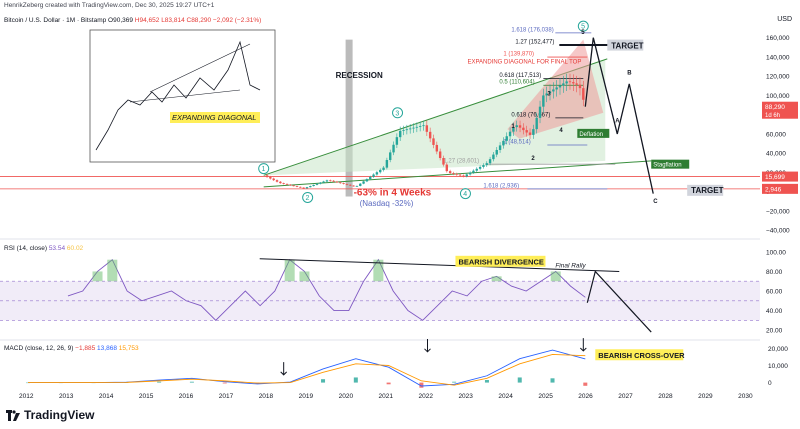 The image size is (800, 429). I want to click on x-axis-tick: 2014, so click(106, 396).